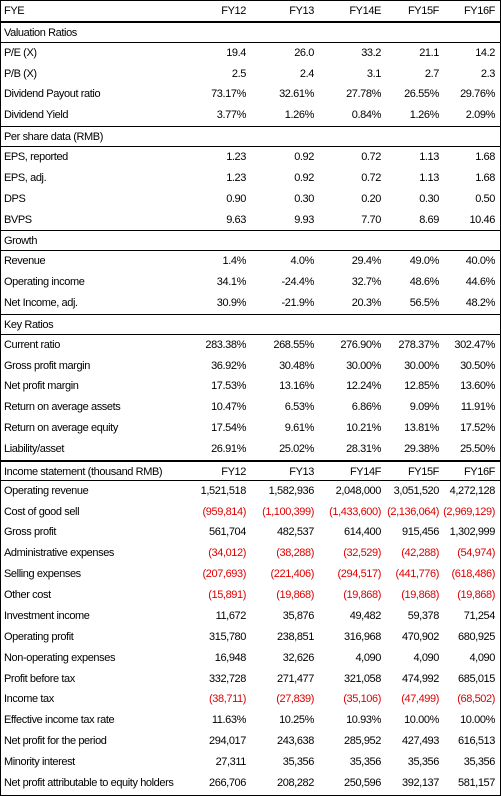 This screenshot has width=501, height=796. What do you see at coordinates (47, 615) in the screenshot?
I see `row-label: Investment income` at bounding box center [47, 615].